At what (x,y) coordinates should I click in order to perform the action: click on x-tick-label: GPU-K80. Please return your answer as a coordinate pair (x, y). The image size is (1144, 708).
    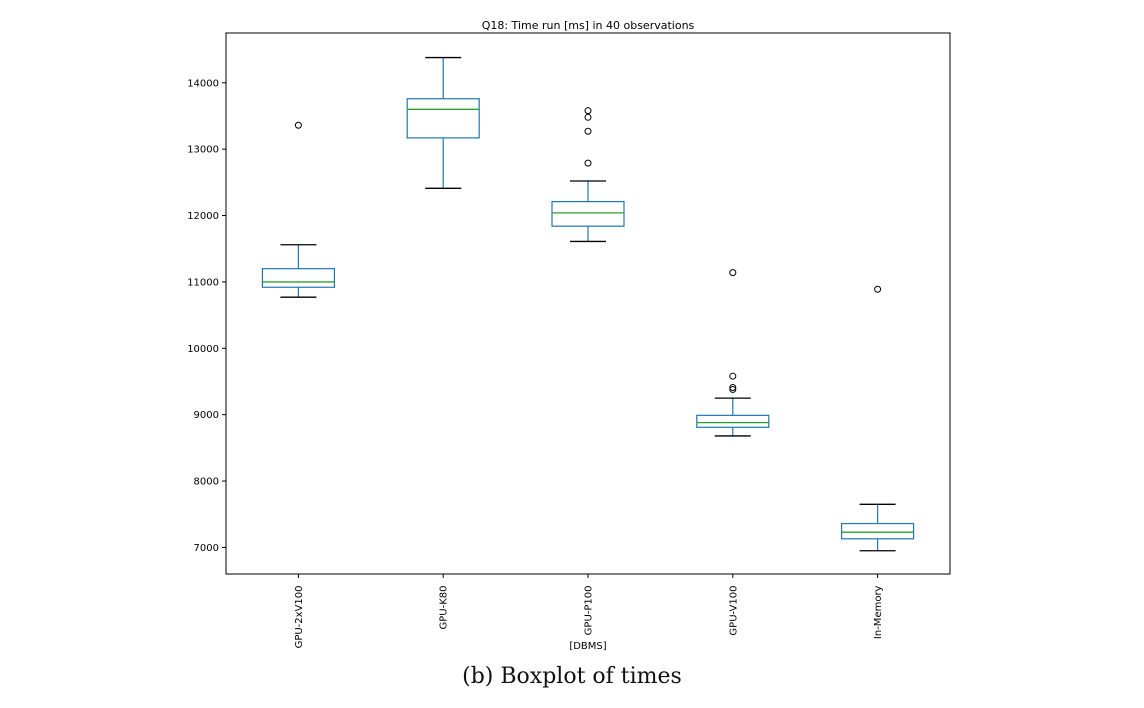
    Looking at the image, I should click on (444, 608).